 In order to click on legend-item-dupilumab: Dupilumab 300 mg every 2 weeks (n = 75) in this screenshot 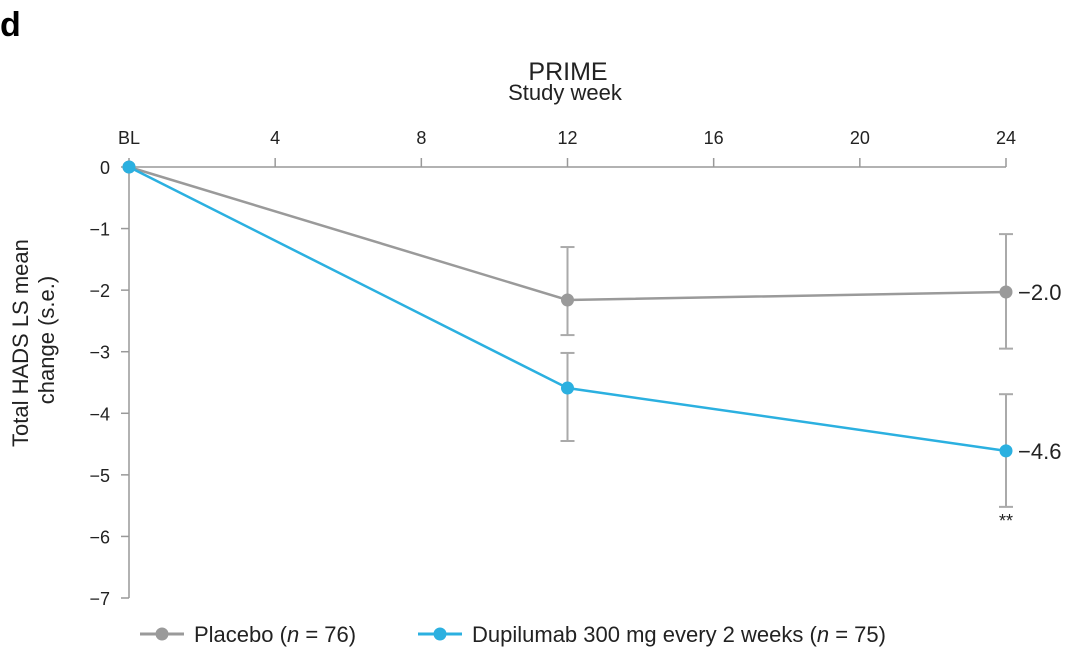, I will do `click(652, 634)`.